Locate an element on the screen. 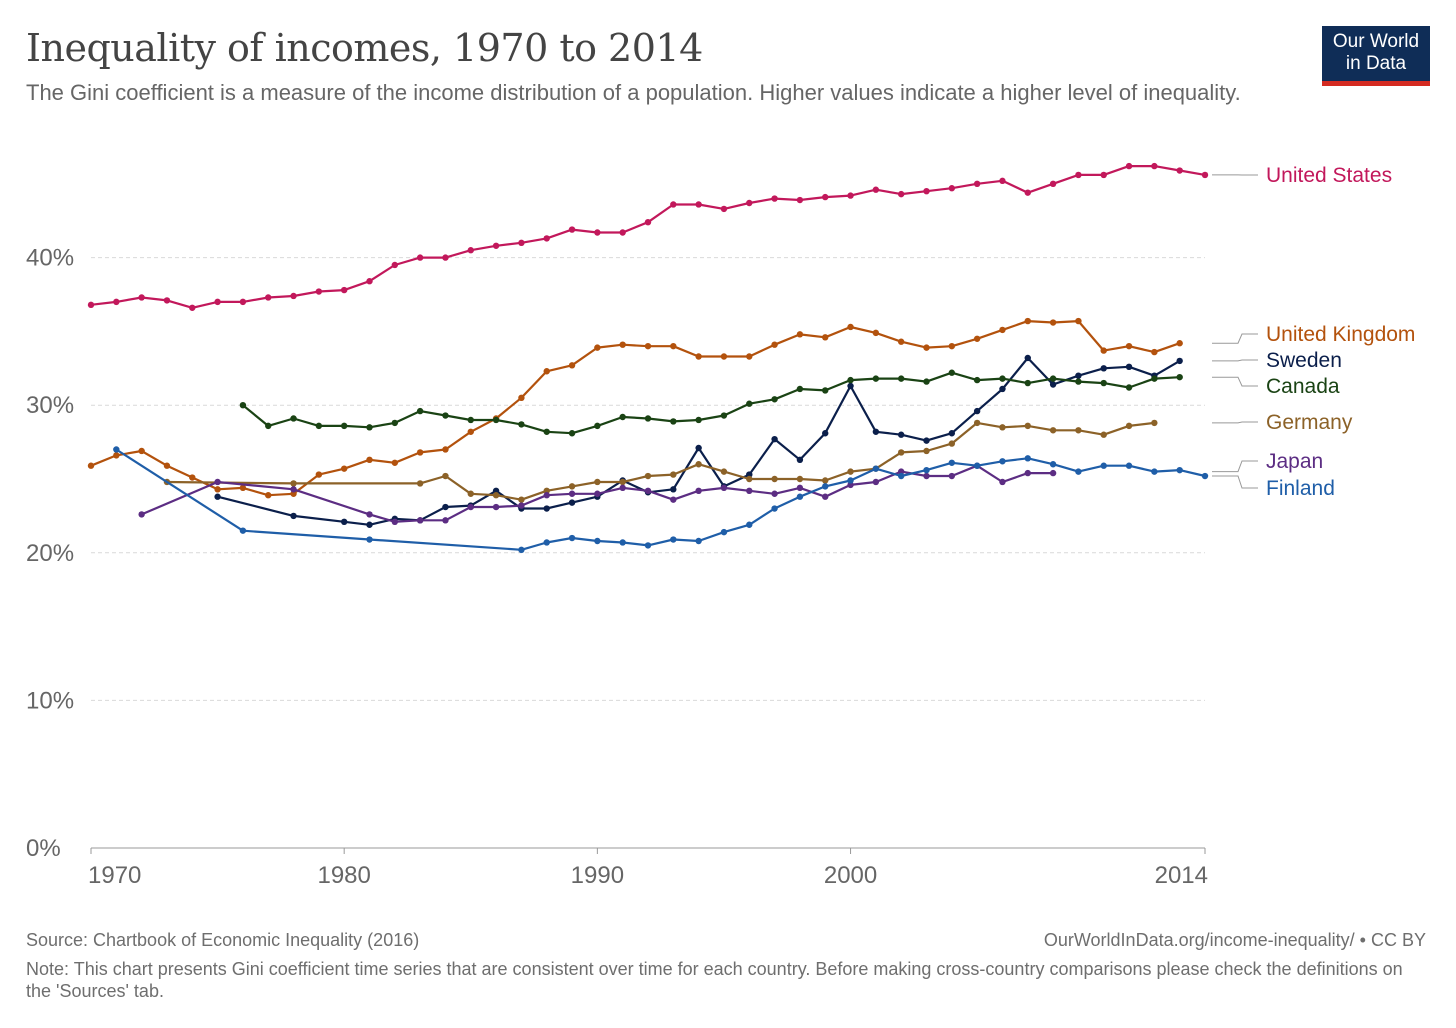 The image size is (1456, 1028). owid-logo: Our World in Data is located at coordinates (1376, 56).